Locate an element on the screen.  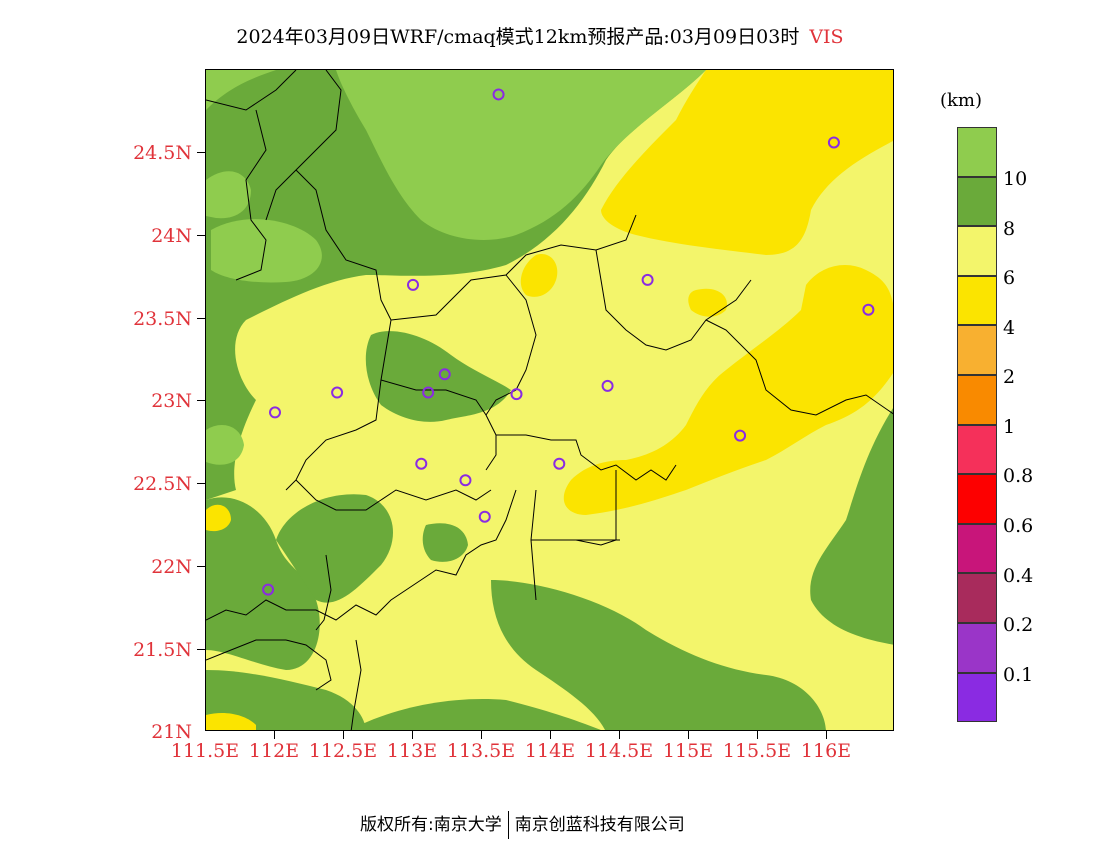
x-tick-label: 116E is located at coordinates (826, 751).